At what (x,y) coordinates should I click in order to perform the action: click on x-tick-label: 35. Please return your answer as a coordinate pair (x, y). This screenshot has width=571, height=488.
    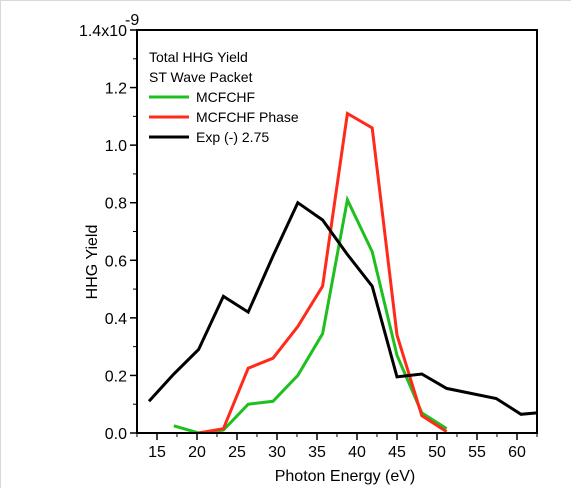
    Looking at the image, I should click on (317, 452).